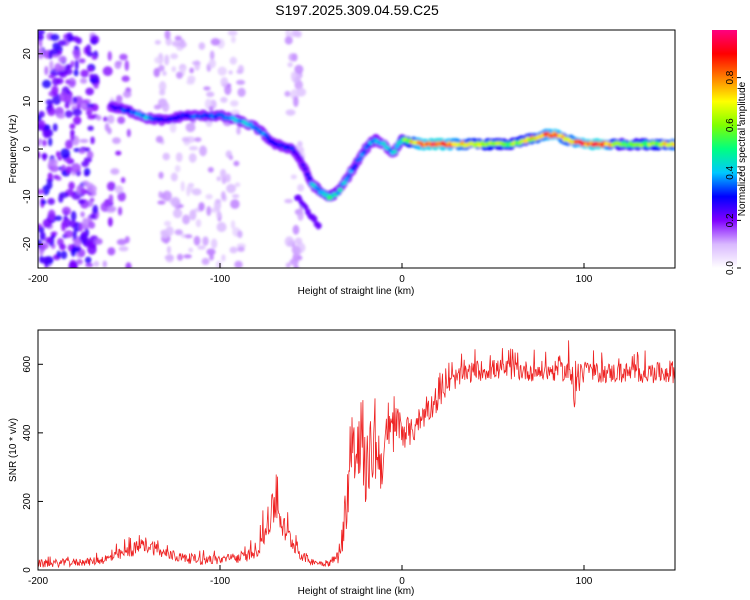 The height and width of the screenshot is (600, 750). I want to click on spectrogram-y-tick-label: 10, so click(27, 101).